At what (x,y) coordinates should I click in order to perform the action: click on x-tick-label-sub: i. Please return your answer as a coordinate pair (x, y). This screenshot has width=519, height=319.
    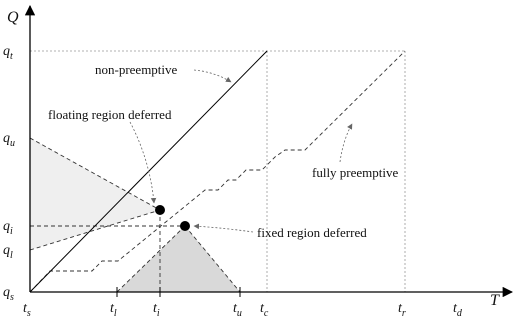
    Looking at the image, I should click on (158, 313).